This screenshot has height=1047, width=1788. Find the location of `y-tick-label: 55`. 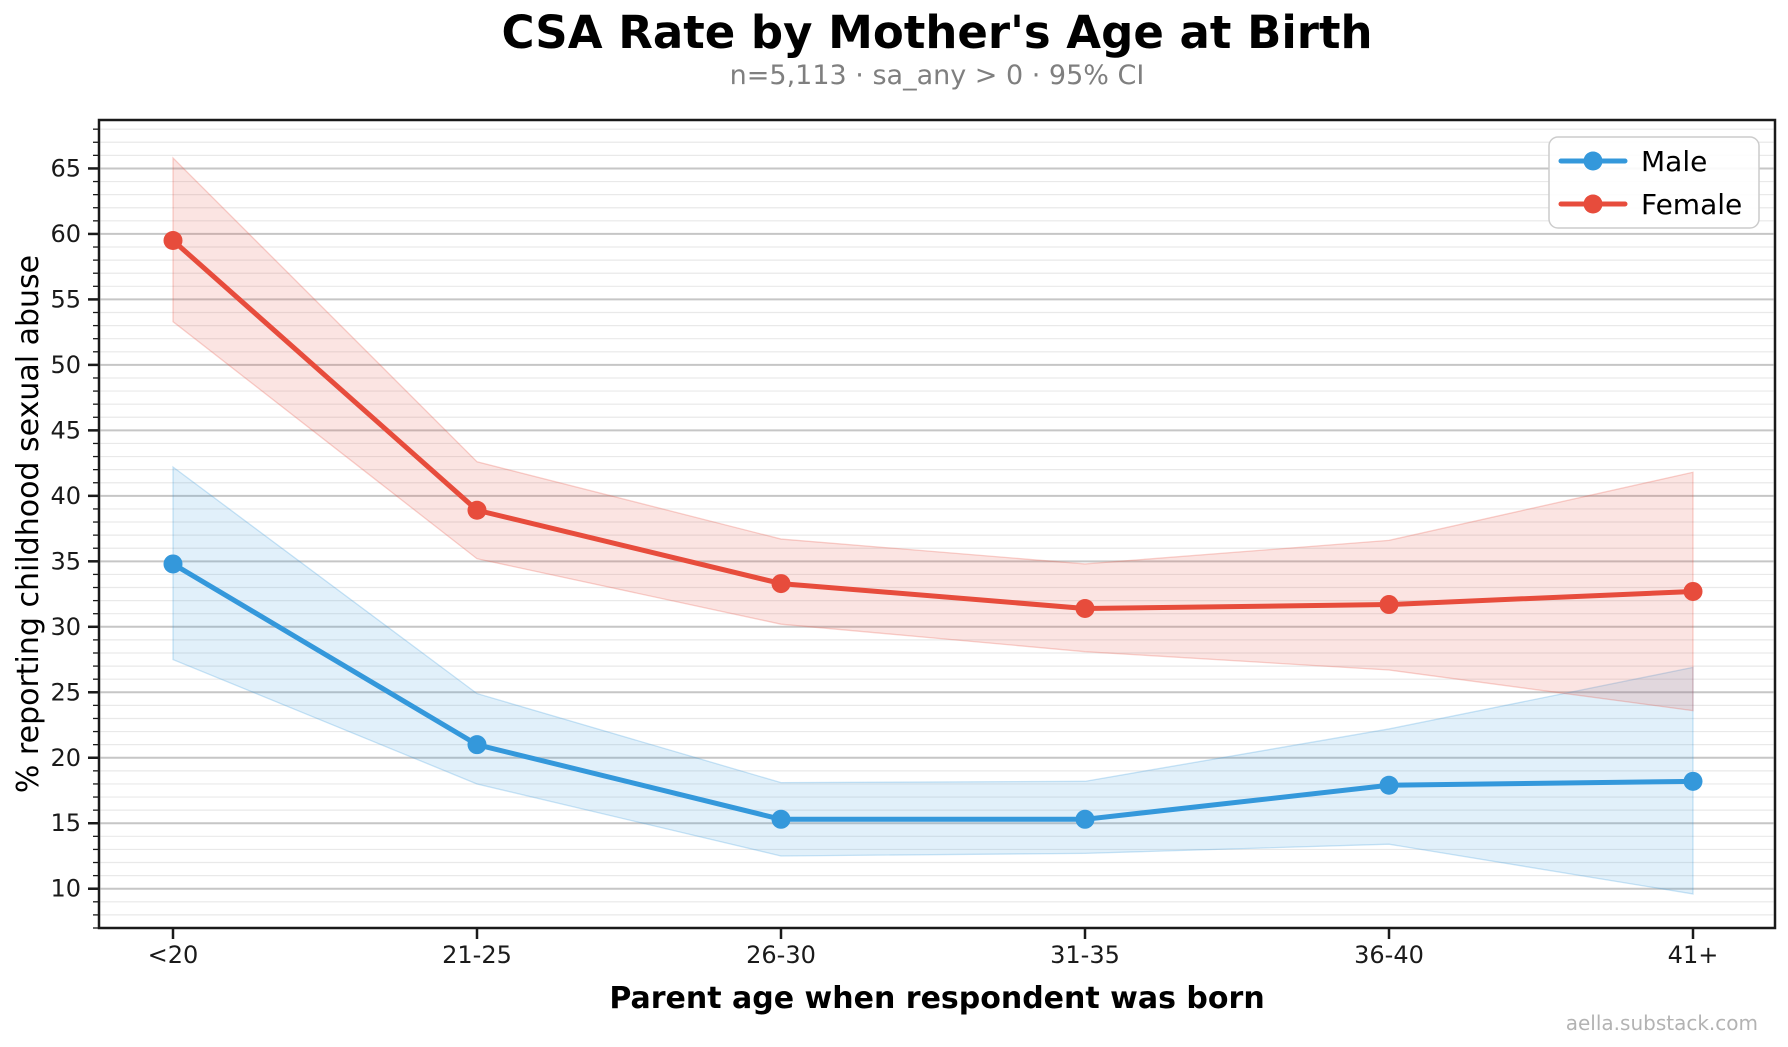

y-tick-label: 55 is located at coordinates (65, 299).